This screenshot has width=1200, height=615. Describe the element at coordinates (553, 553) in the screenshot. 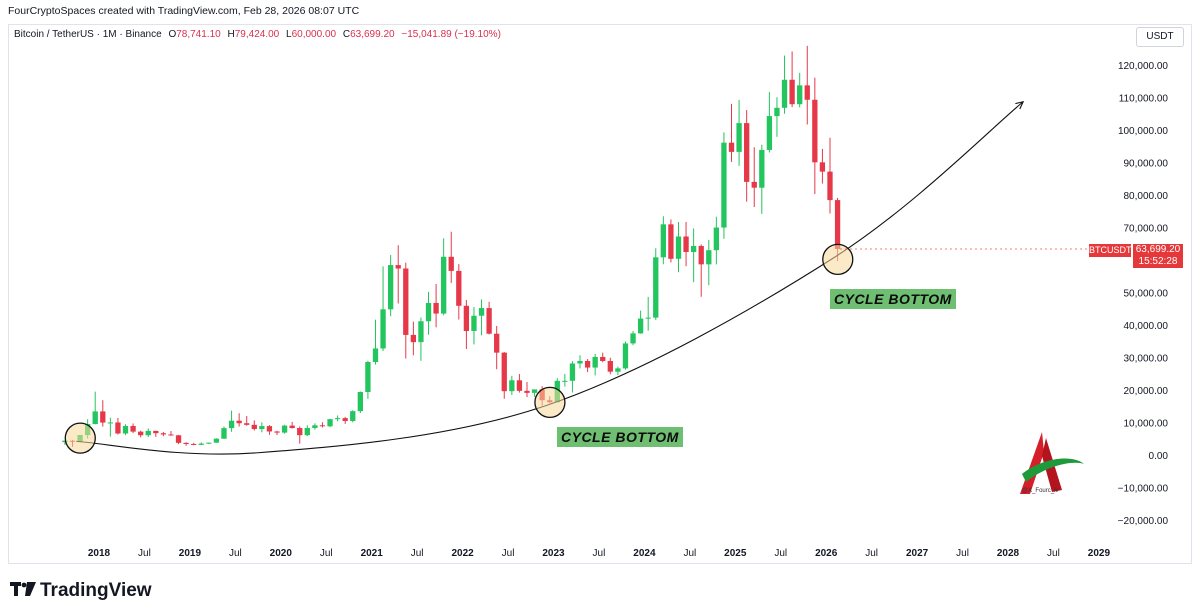

I see `x-tick-label: 2023` at that location.